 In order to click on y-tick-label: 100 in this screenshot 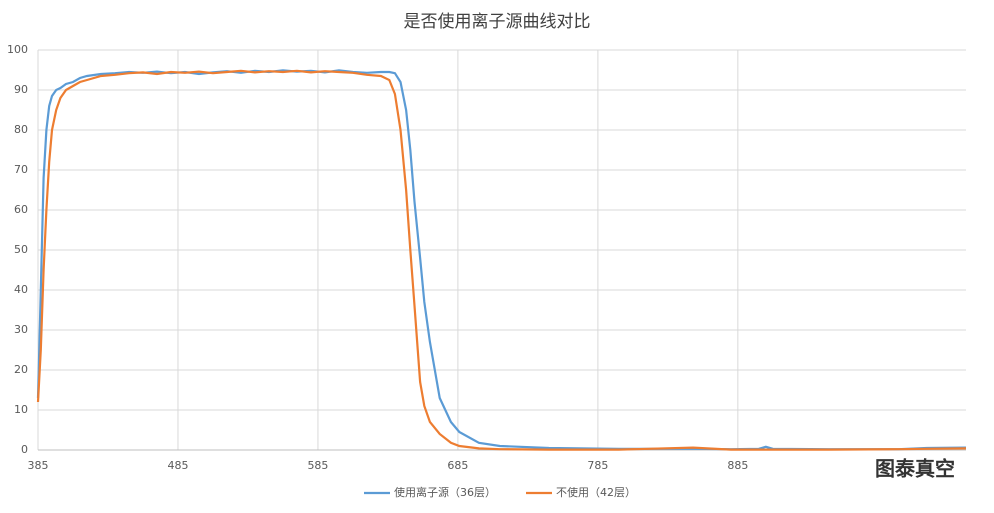, I will do `click(17, 49)`.